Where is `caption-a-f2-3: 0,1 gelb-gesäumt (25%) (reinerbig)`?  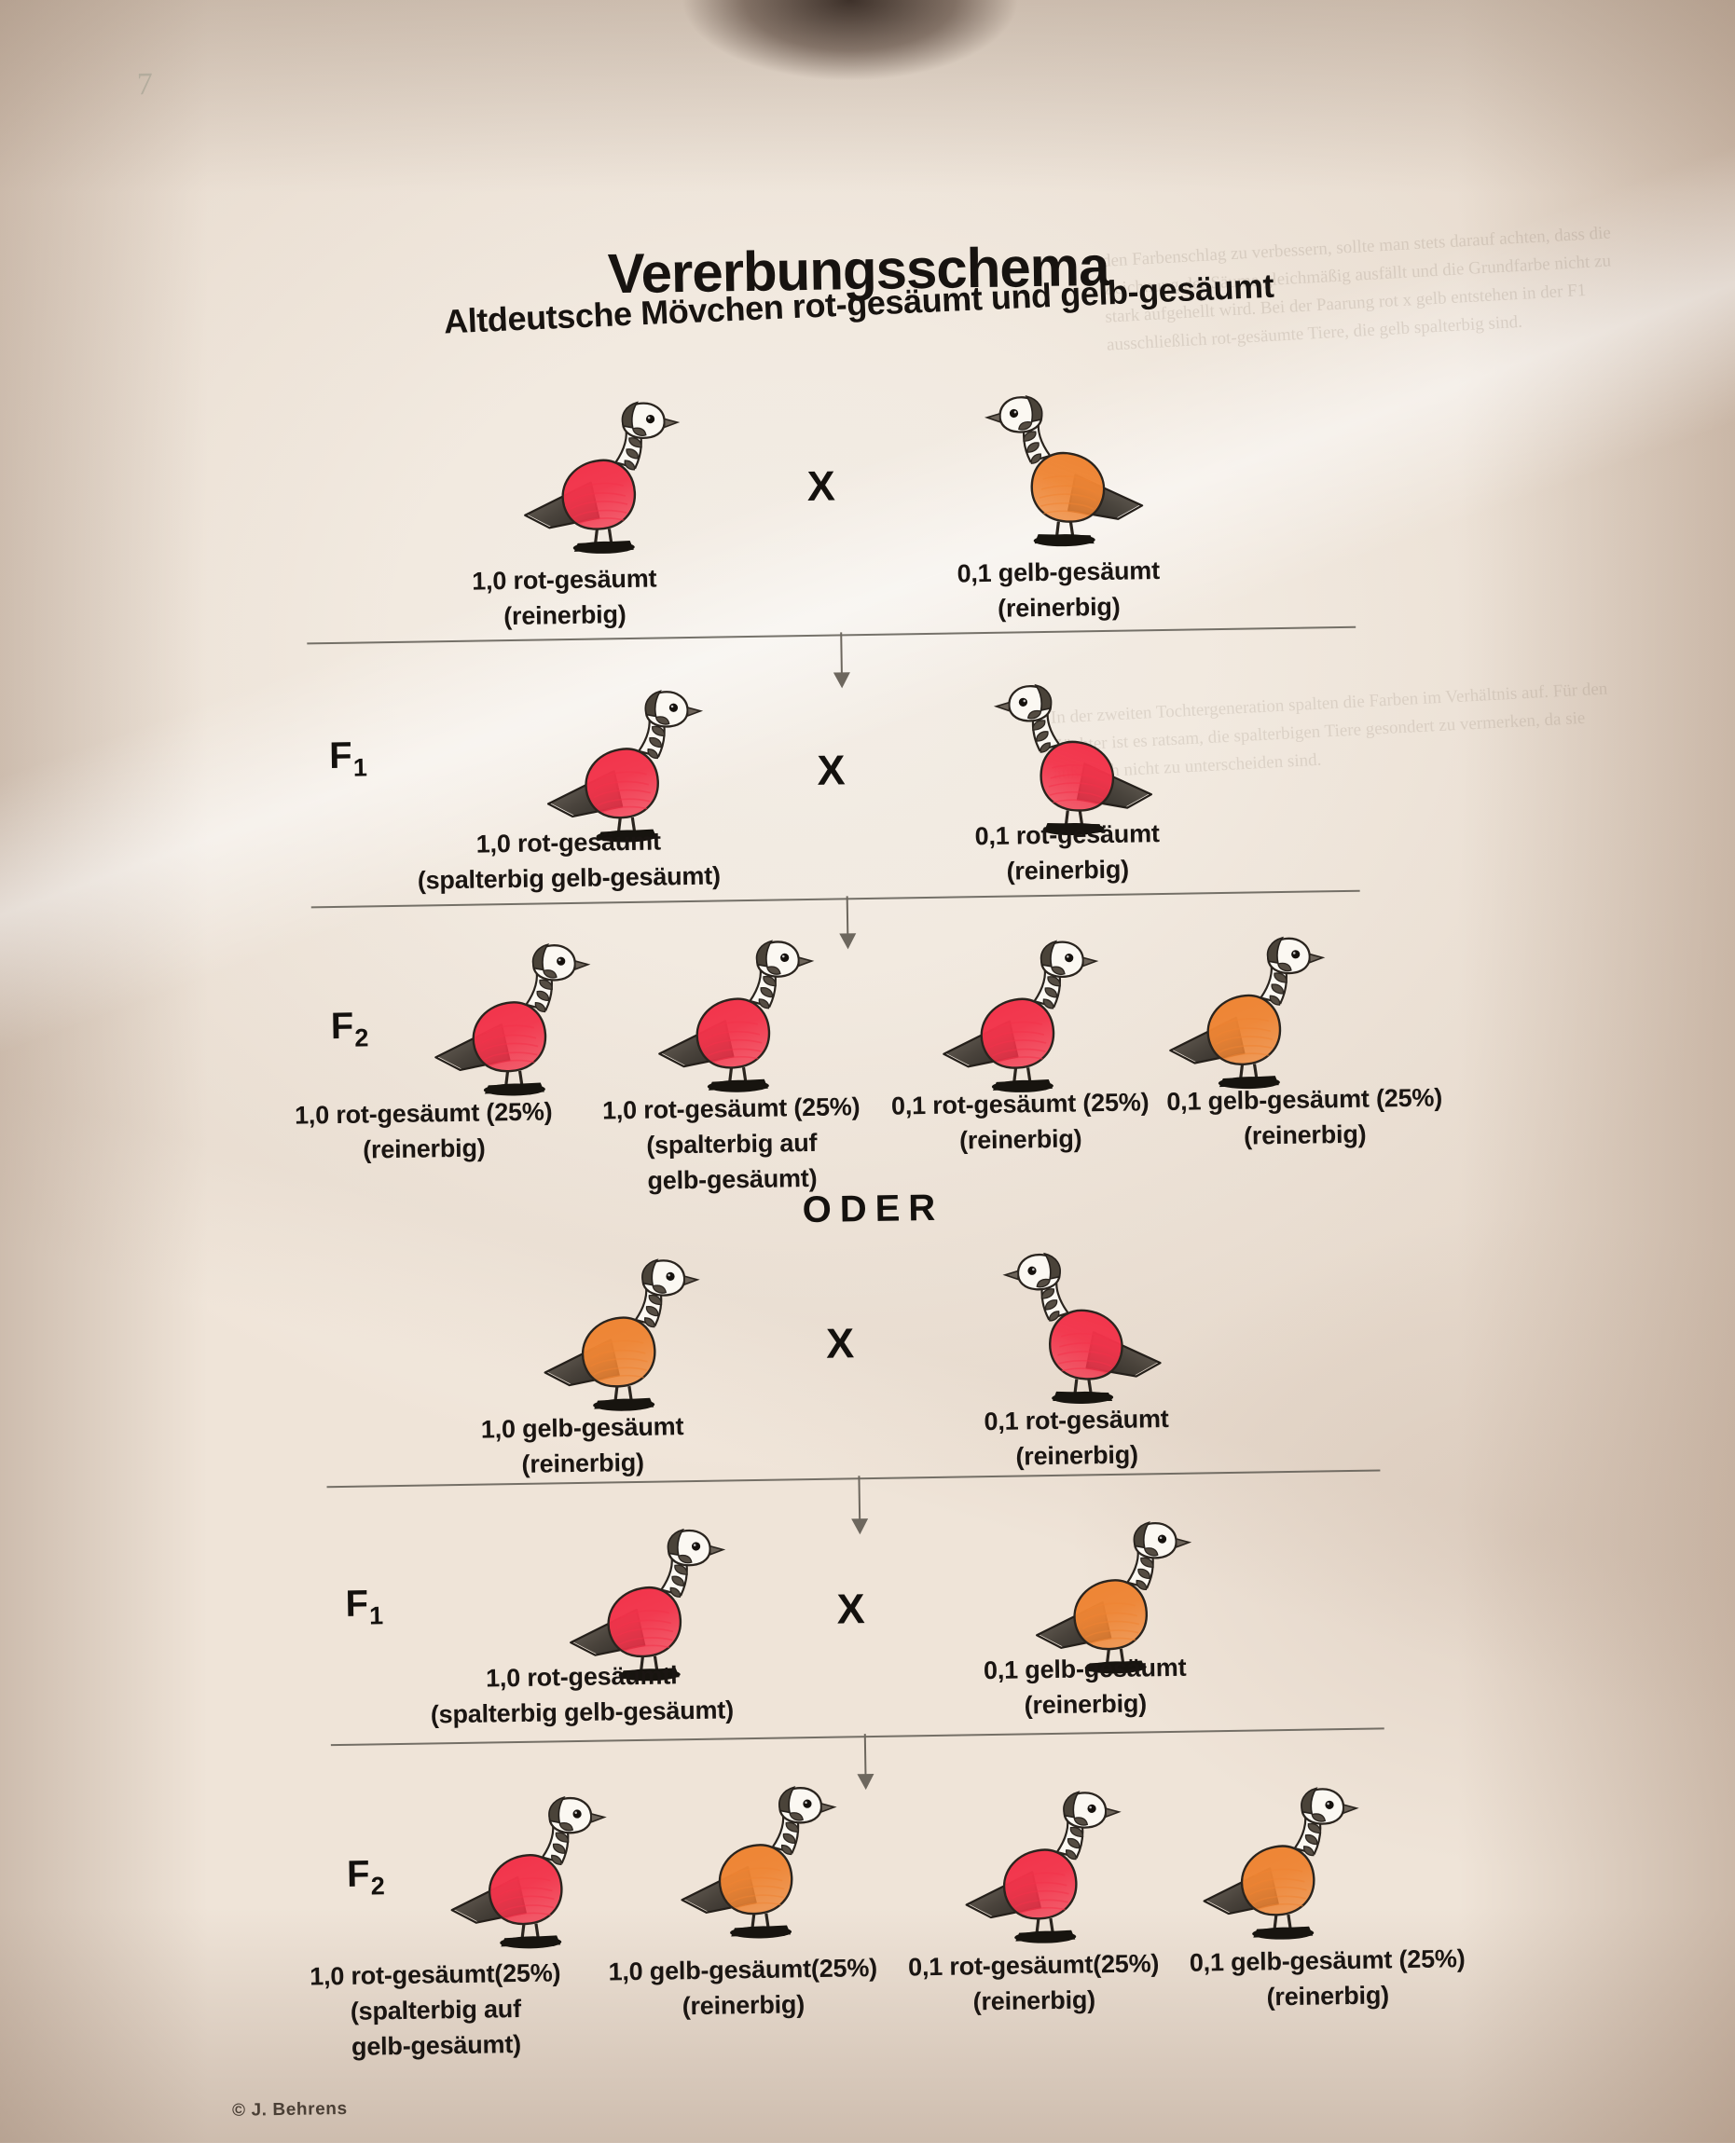 caption-a-f2-3: 0,1 gelb-gesäumt (25%) (reinerbig) is located at coordinates (1304, 1117).